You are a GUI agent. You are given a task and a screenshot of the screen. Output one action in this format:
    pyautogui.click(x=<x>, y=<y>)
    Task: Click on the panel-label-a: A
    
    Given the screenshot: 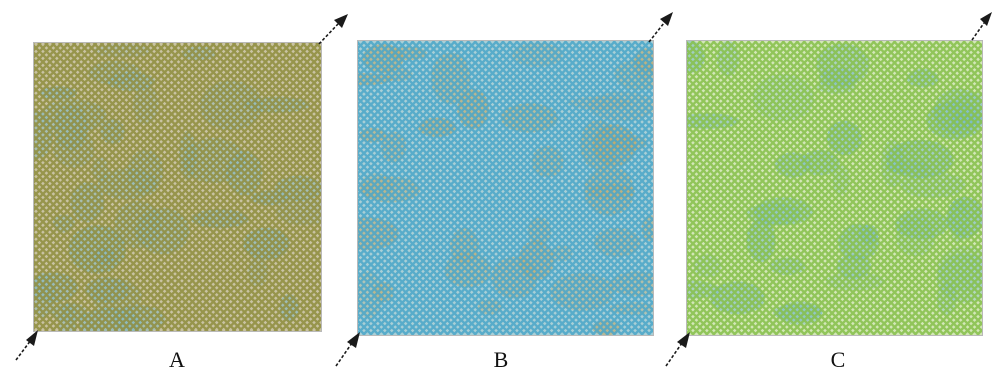 What is the action you would take?
    pyautogui.click(x=177, y=359)
    